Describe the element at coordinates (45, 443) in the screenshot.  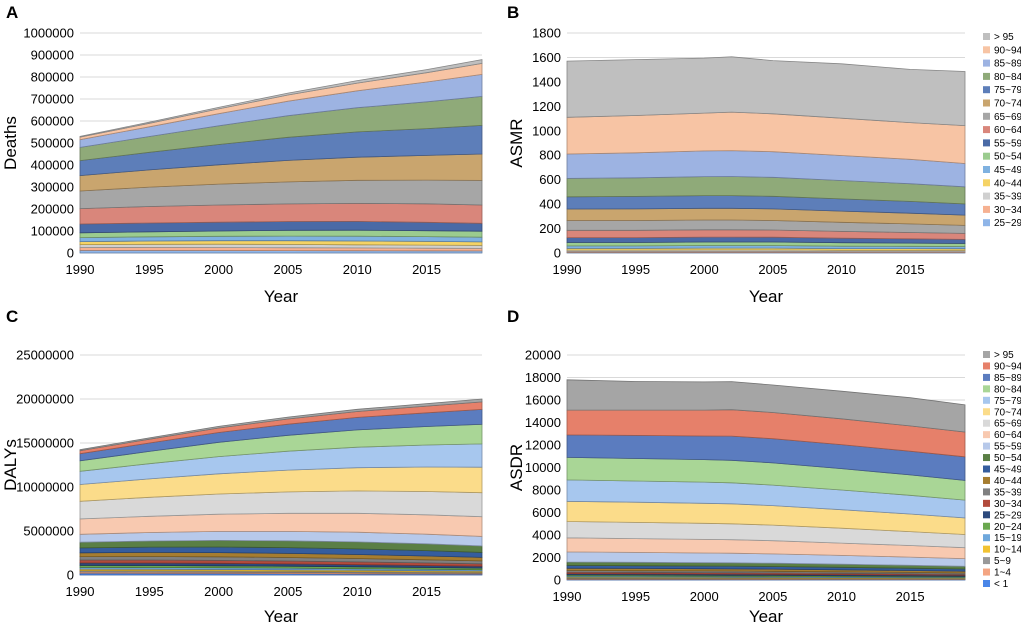
I see `y-tick-label: 15000000` at that location.